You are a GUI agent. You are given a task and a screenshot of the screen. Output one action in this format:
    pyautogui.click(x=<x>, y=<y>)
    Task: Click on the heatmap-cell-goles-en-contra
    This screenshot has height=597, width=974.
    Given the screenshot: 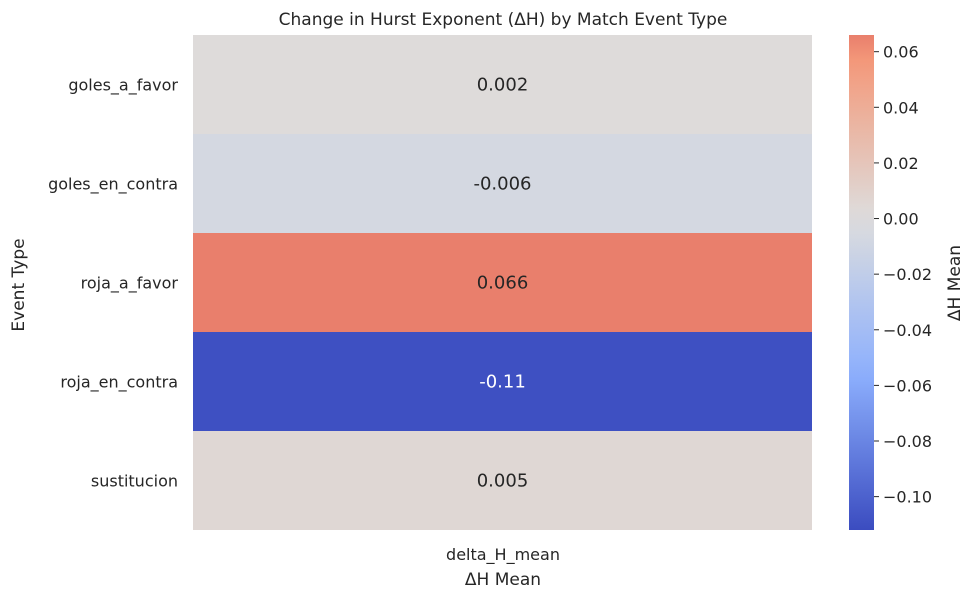 What is the action you would take?
    pyautogui.click(x=502, y=183)
    